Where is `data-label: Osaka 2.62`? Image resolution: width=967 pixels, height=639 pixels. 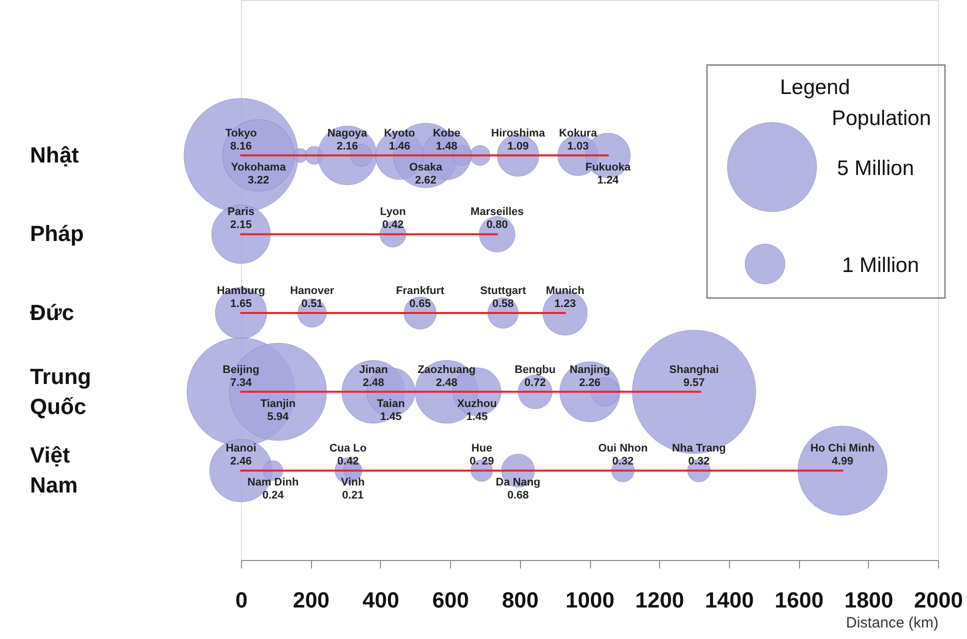
data-label: Osaka 2.62 is located at coordinates (426, 173).